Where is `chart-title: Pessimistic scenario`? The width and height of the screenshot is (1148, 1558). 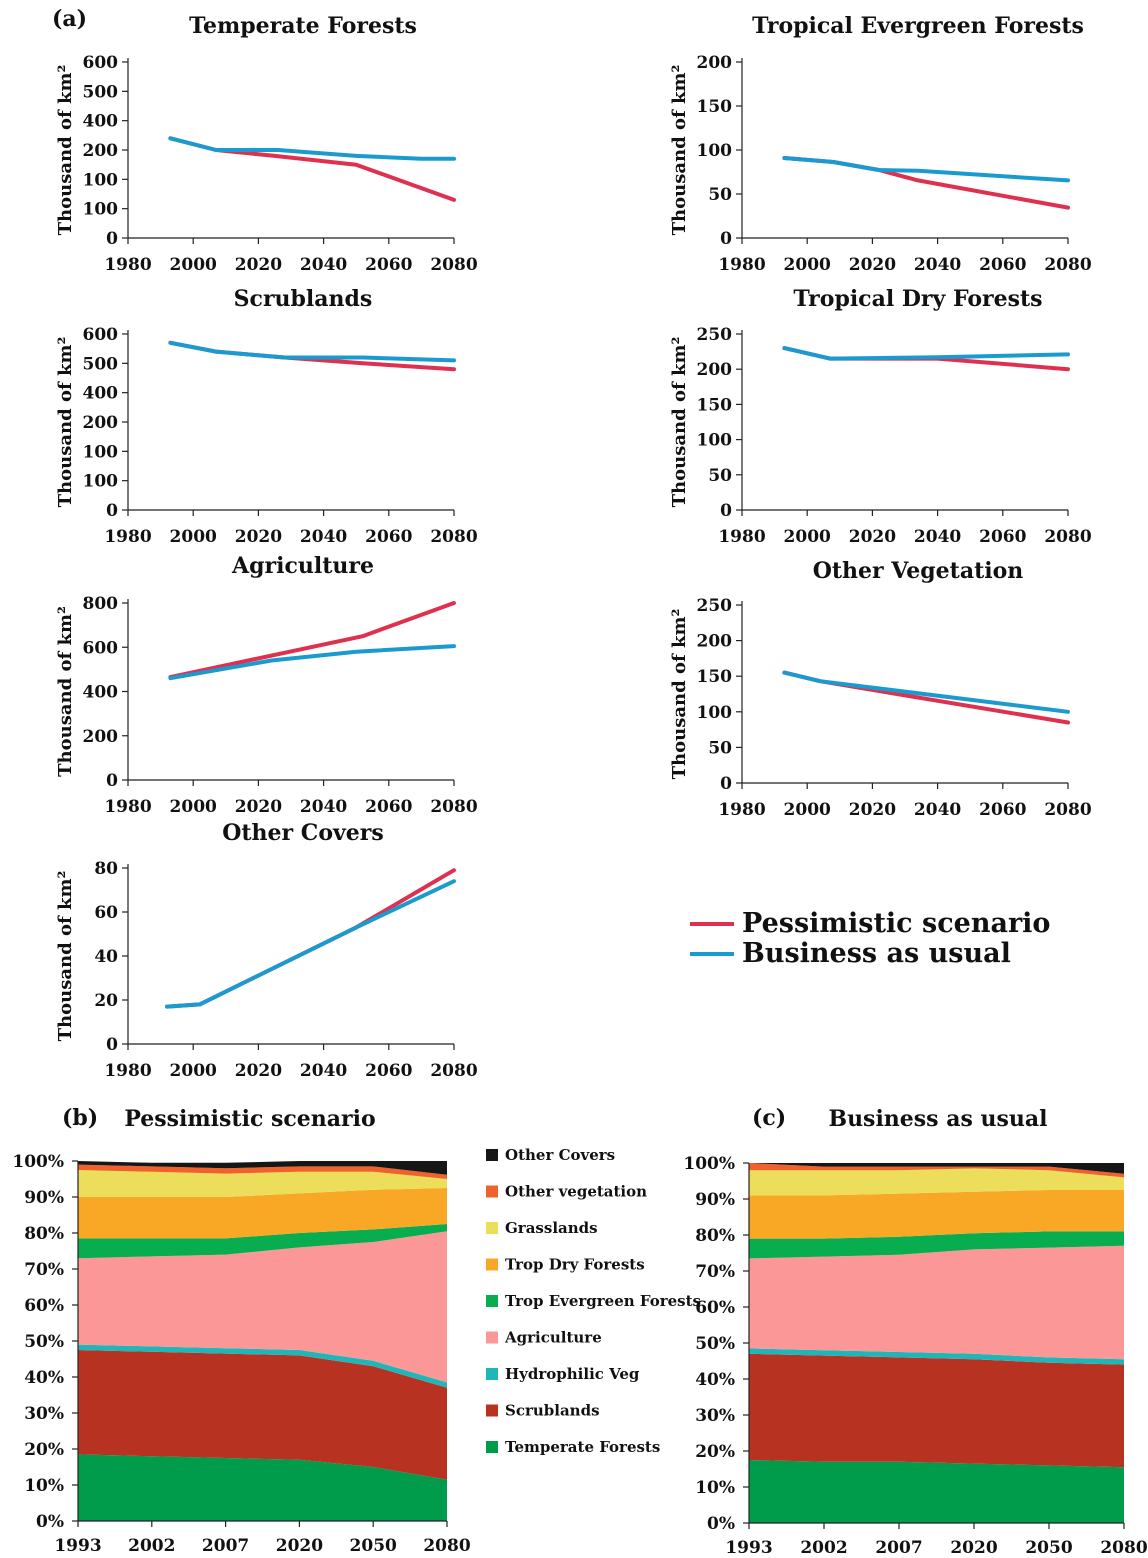
chart-title: Pessimistic scenario is located at coordinates (249, 1119).